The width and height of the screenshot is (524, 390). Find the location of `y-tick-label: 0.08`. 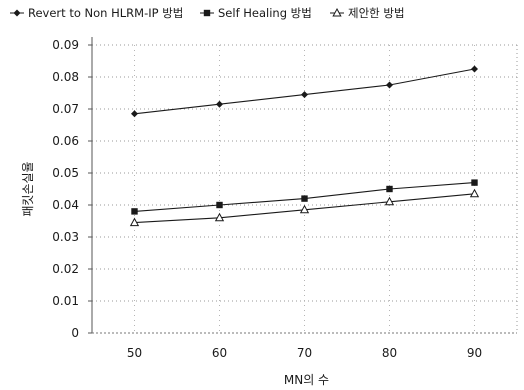

y-tick-label: 0.08 is located at coordinates (65, 77).